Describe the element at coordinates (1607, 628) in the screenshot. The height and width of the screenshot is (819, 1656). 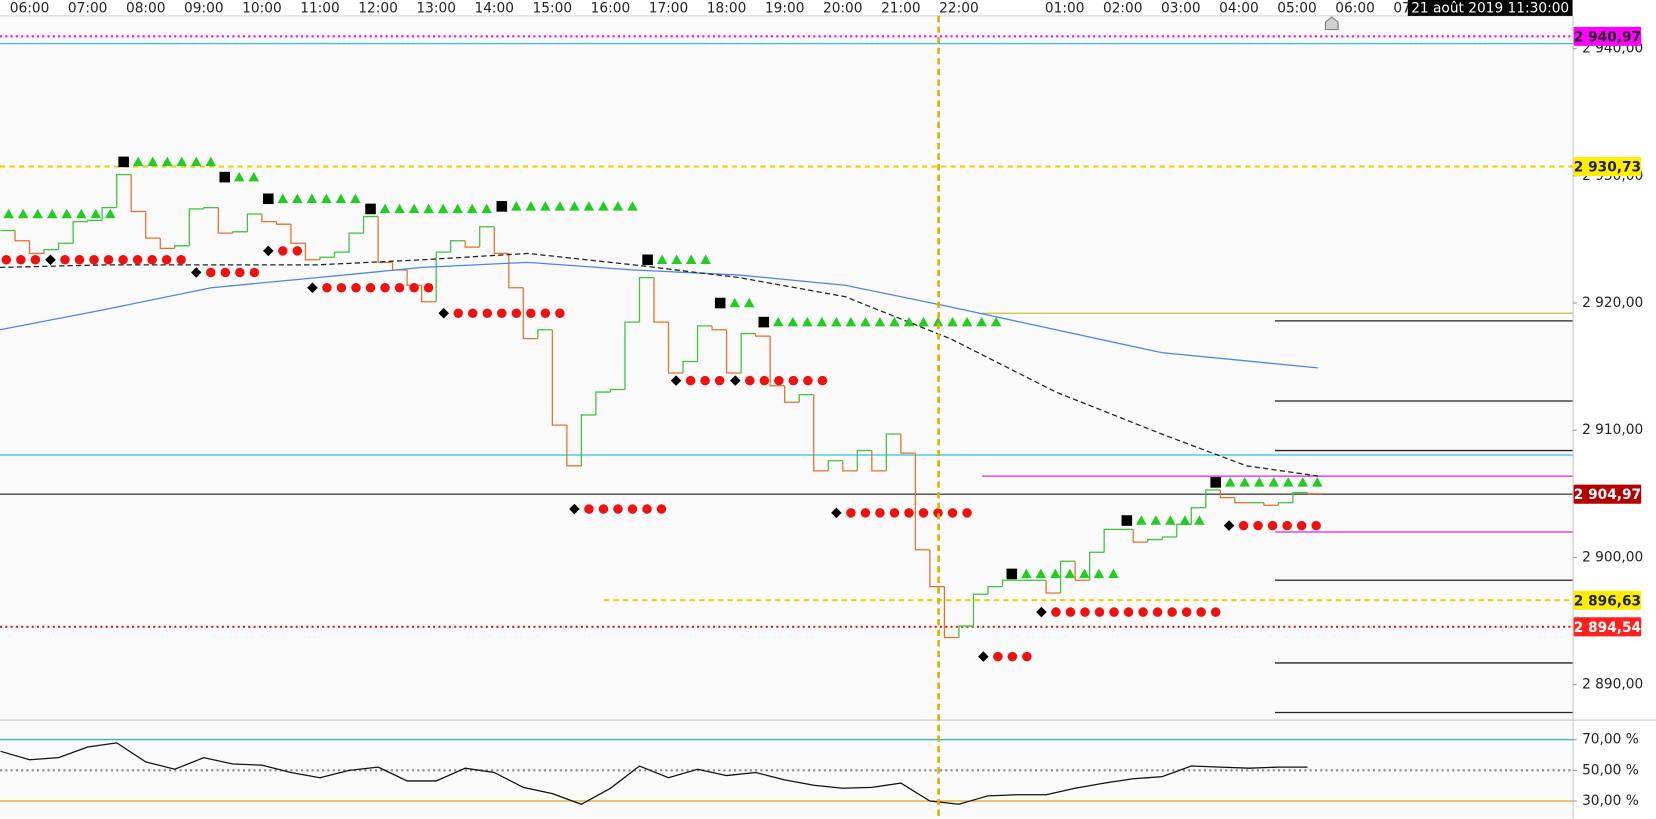
I see `price-tag-label: 2 894,54` at that location.